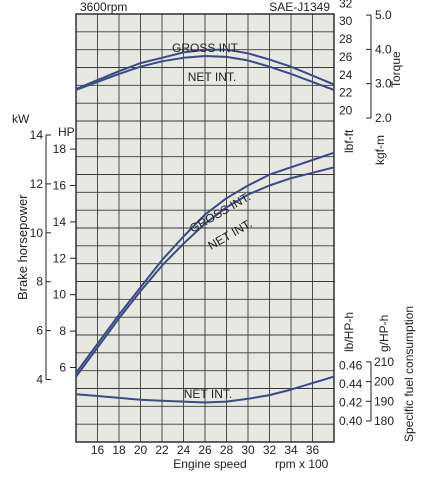 The width and height of the screenshot is (422, 478). Describe the element at coordinates (248, 450) in the screenshot. I see `x-tick-label: 30` at that location.